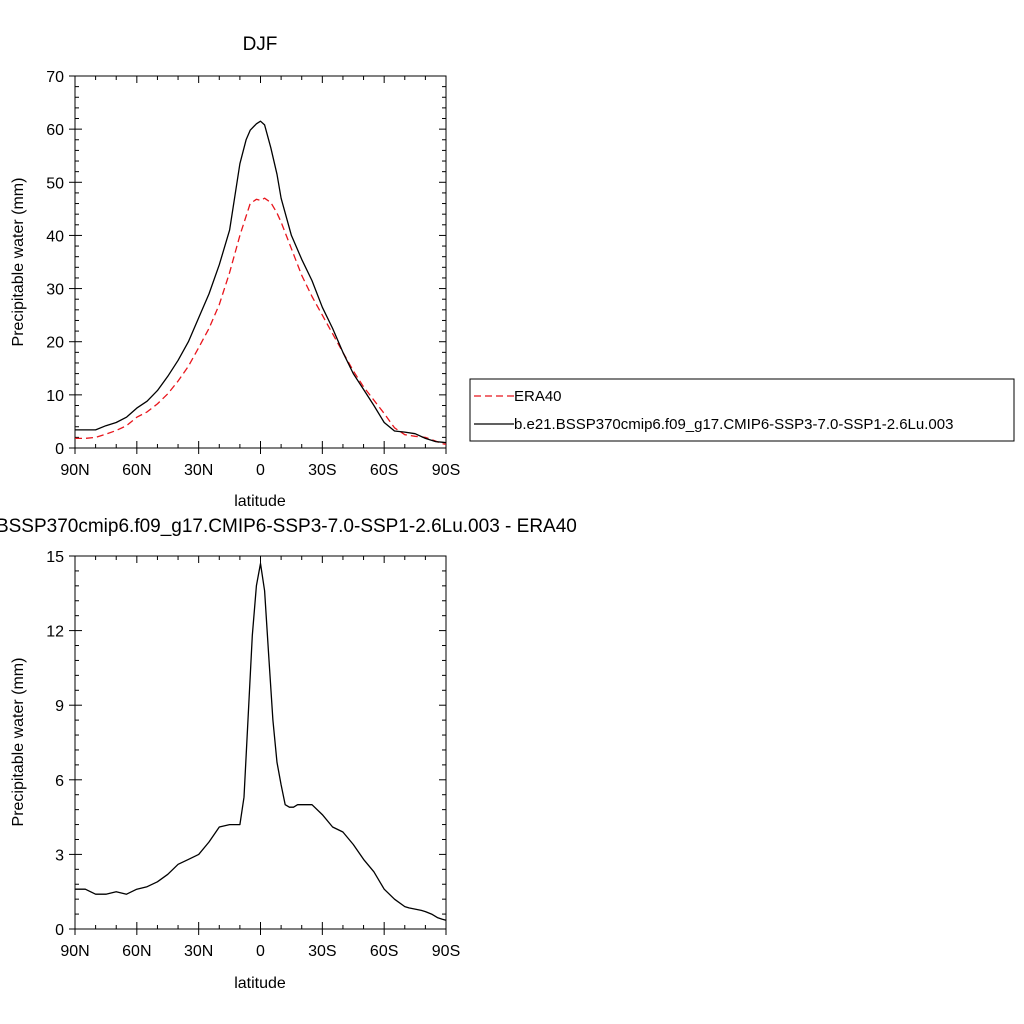 This screenshot has height=1024, width=1024. What do you see at coordinates (322, 470) in the screenshot?
I see `top-x-tick-label: 30S` at bounding box center [322, 470].